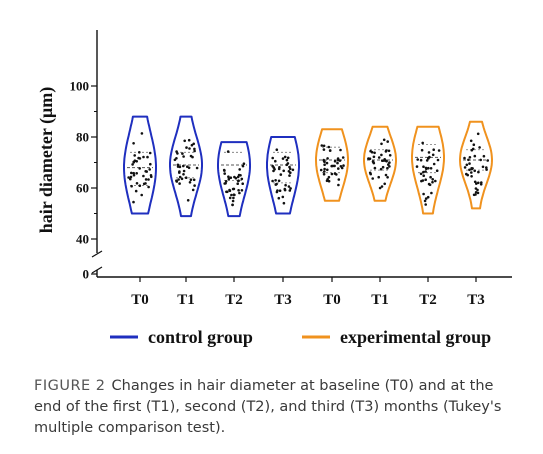 Image resolution: width=543 pixels, height=454 pixels. I want to click on category-label: T1, so click(380, 300).